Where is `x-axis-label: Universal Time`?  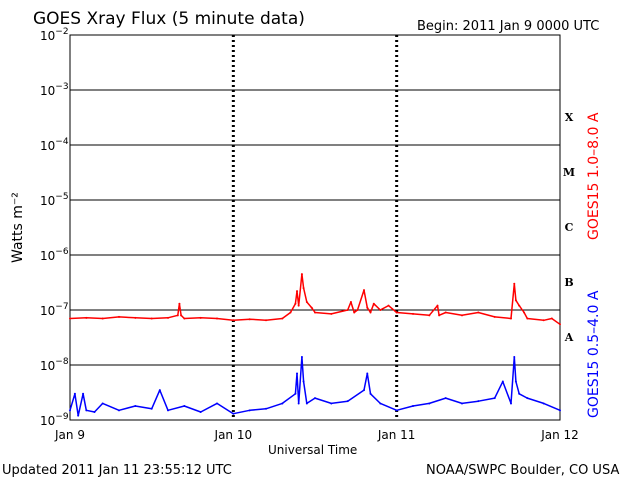
x-axis-label: Universal Time is located at coordinates (312, 450).